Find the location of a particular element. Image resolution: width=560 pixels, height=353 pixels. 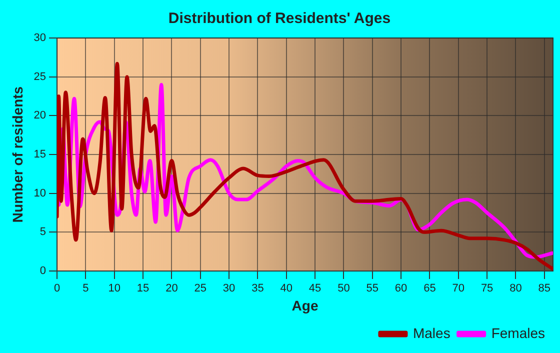

y-axis-title: Number of residents is located at coordinates (17, 154).